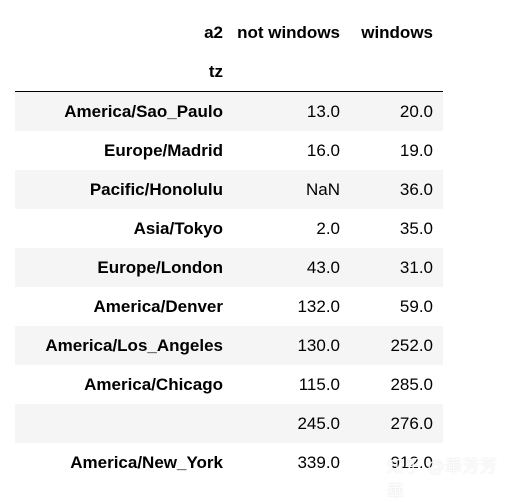 This screenshot has height=502, width=509. Describe the element at coordinates (229, 111) in the screenshot. I see `table-row: America/Sao_Paulo 13.0 20.0` at that location.